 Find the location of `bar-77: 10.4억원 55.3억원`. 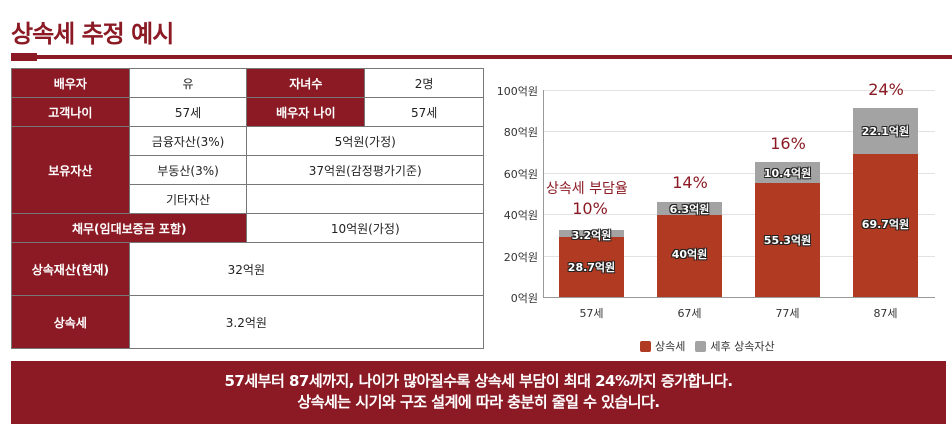

bar-77: 10.4억원 55.3억원 is located at coordinates (787, 229).